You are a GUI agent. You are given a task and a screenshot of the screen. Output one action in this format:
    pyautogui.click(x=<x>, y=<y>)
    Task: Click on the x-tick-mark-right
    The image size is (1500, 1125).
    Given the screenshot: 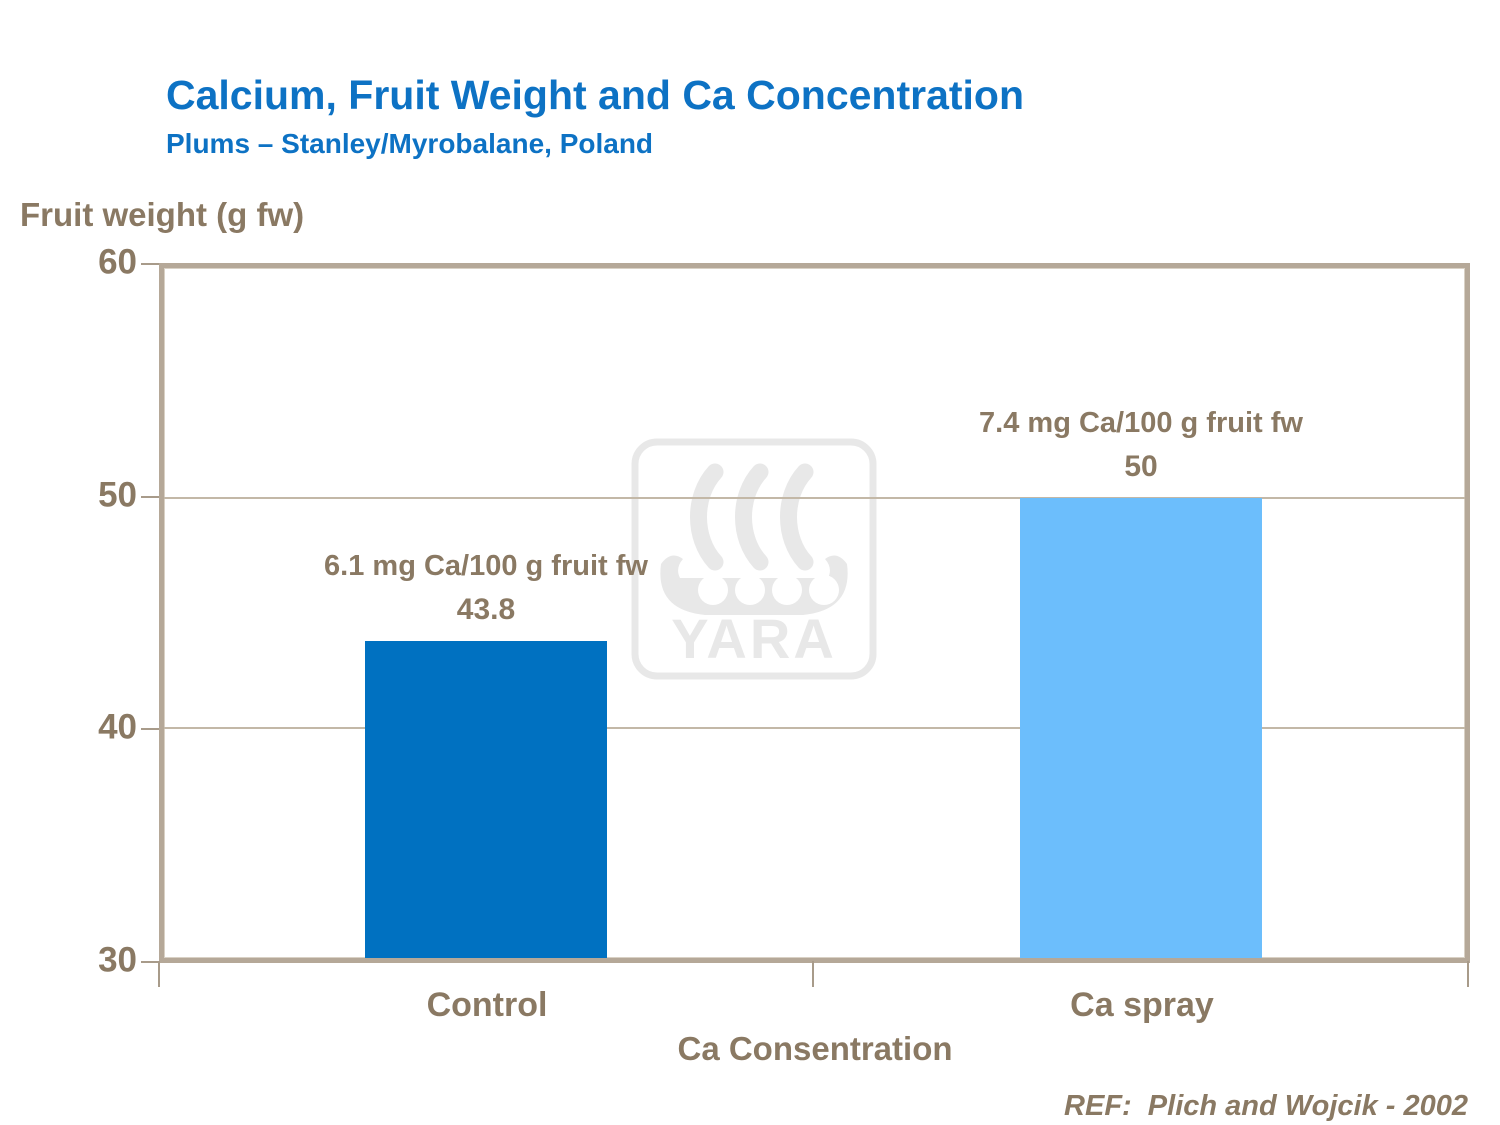 What is the action you would take?
    pyautogui.click(x=1468, y=974)
    